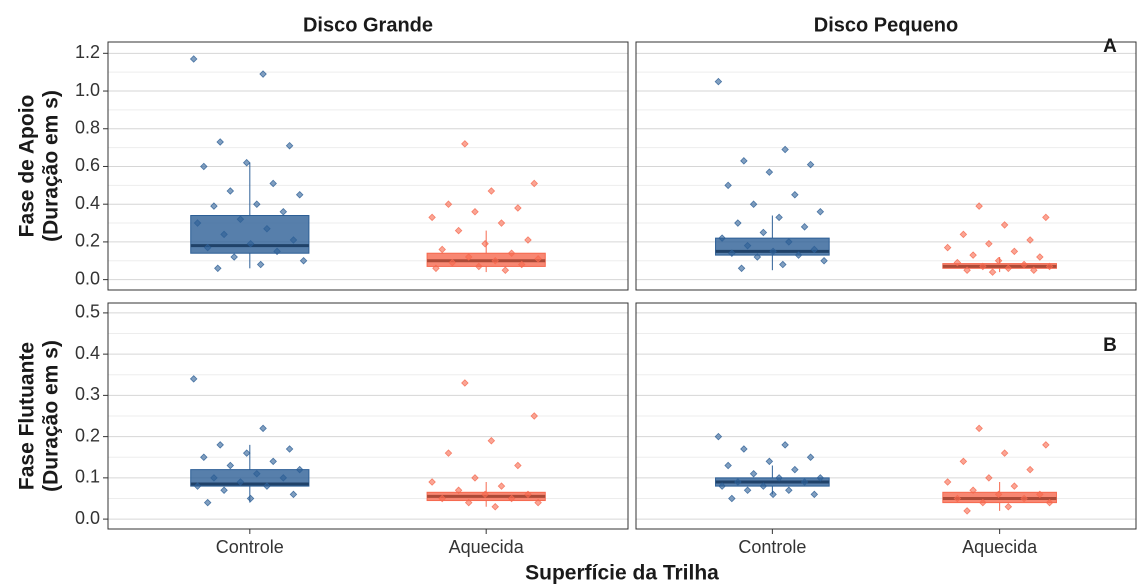 The image size is (1140, 587). What do you see at coordinates (87, 128) in the screenshot?
I see `y-tick-label: 0.8` at bounding box center [87, 128].